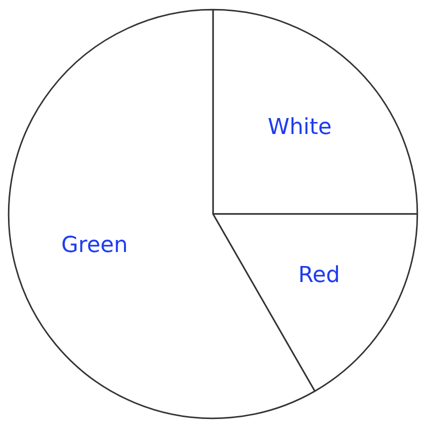  I want to click on slice-label: White, so click(300, 127).